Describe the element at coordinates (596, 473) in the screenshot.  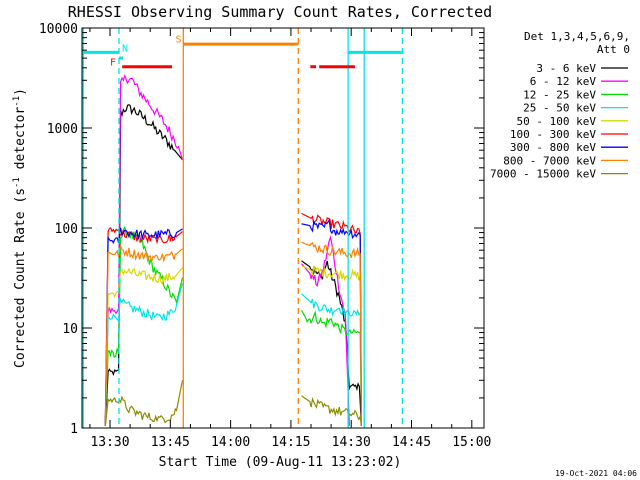
I see `footer-timestamp: 19-Oct-2021 04:06` at that location.